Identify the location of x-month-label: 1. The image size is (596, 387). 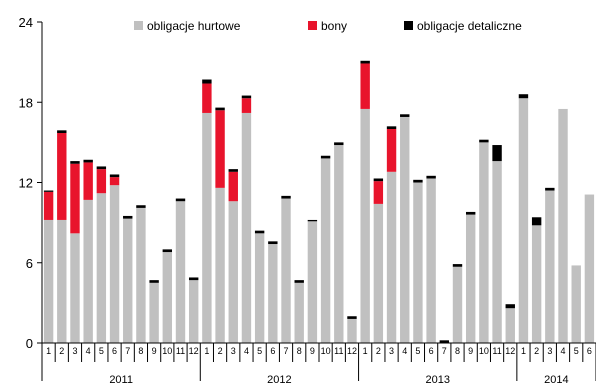
(365, 351).